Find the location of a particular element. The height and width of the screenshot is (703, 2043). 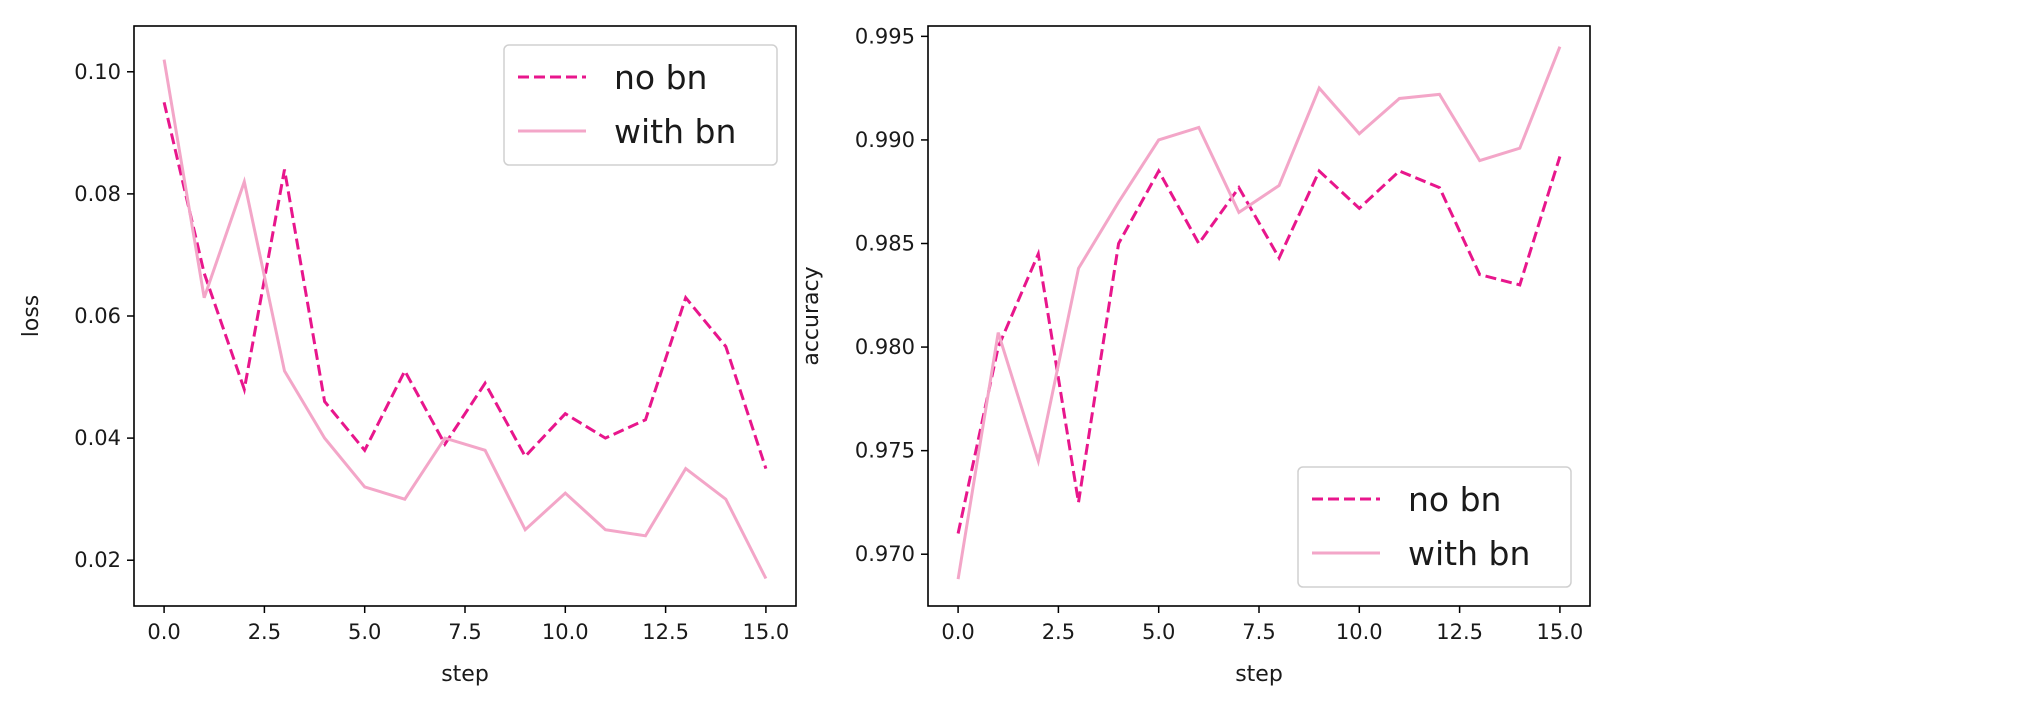

y-tick-label: 0.10 is located at coordinates (97, 72).